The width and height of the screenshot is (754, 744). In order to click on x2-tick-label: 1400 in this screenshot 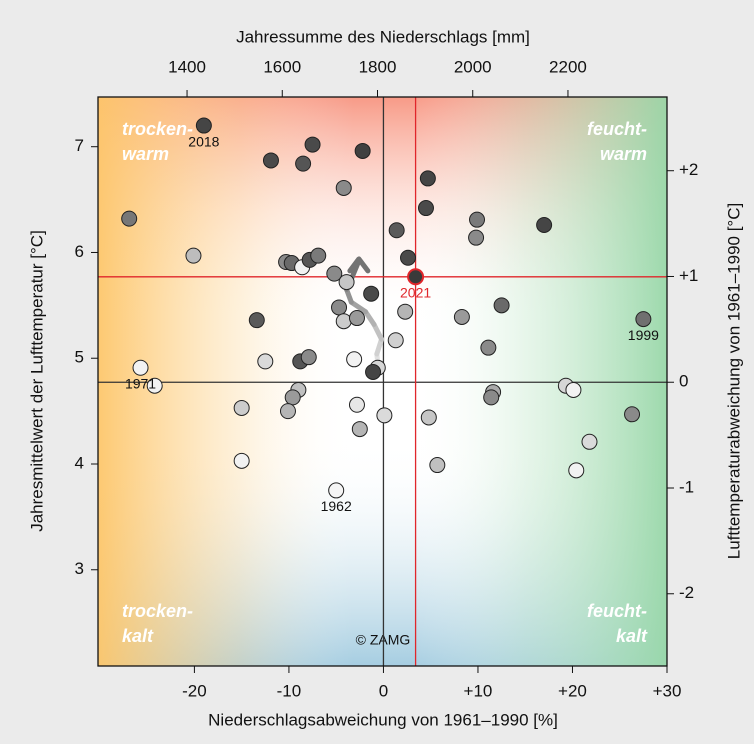, I will do `click(187, 66)`.